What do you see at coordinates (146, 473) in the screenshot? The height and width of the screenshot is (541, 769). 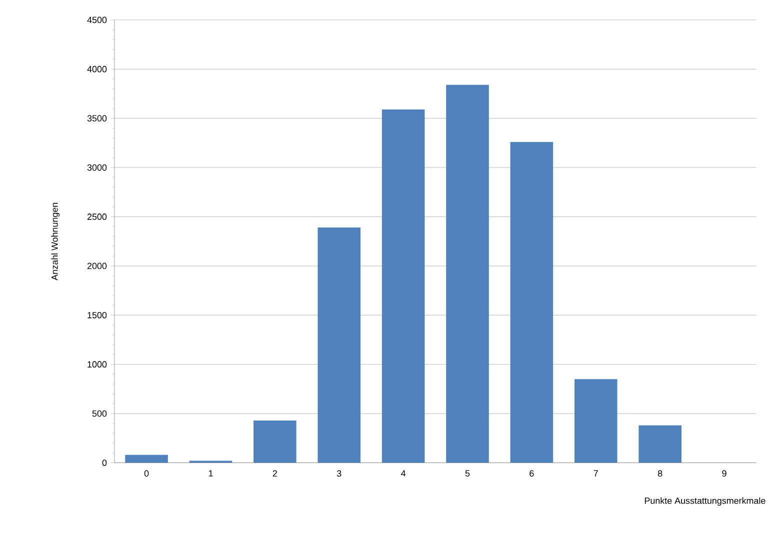 I see `x-tick-label: 0` at bounding box center [146, 473].